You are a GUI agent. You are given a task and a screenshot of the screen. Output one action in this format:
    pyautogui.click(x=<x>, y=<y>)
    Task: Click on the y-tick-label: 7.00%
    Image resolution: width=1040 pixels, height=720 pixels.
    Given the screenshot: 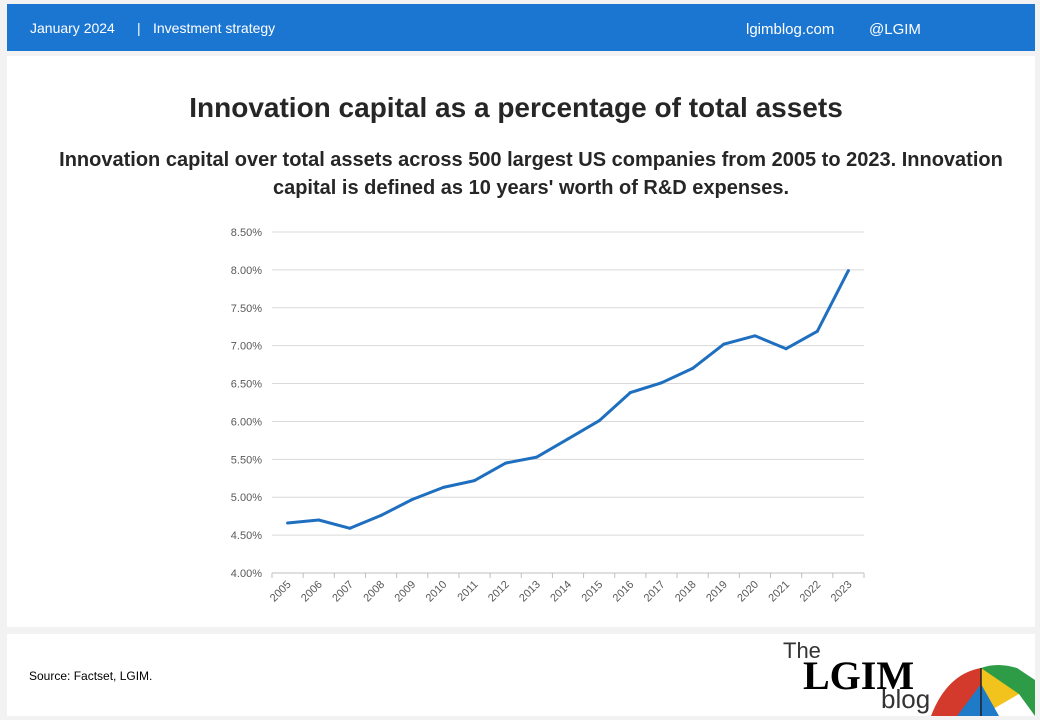 What is the action you would take?
    pyautogui.click(x=246, y=347)
    